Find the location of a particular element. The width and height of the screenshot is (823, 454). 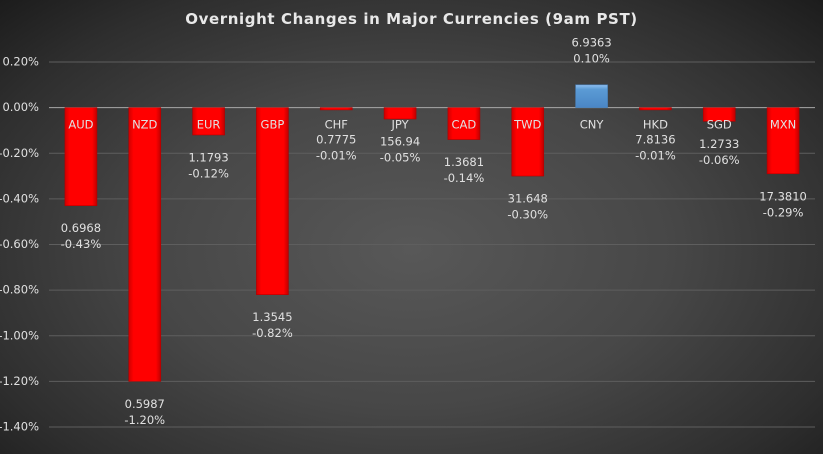

y-tick-label: -0.80% is located at coordinates (19, 290).